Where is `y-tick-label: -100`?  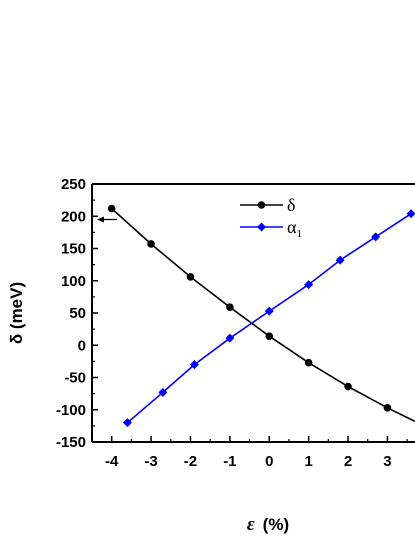
y-tick-label: -100 is located at coordinates (71, 410).